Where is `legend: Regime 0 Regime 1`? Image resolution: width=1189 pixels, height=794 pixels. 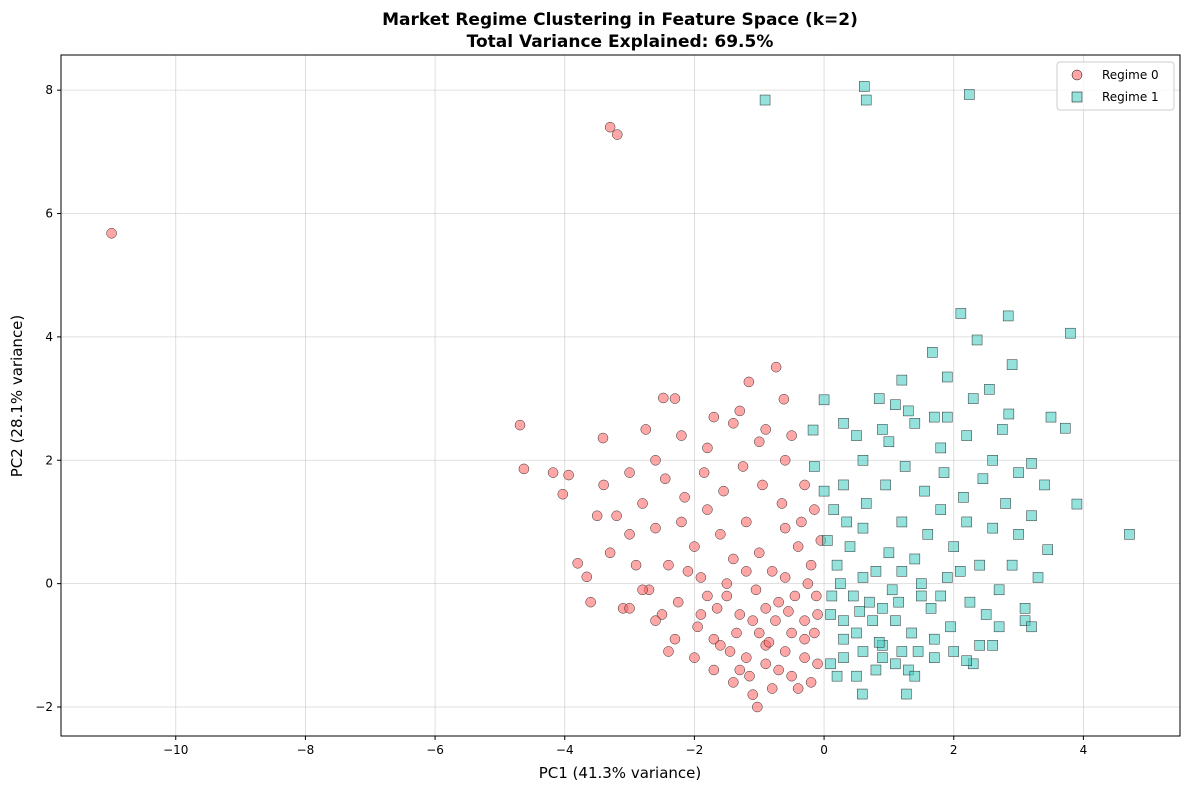
legend: Regime 0 Regime 1 is located at coordinates (1115, 86).